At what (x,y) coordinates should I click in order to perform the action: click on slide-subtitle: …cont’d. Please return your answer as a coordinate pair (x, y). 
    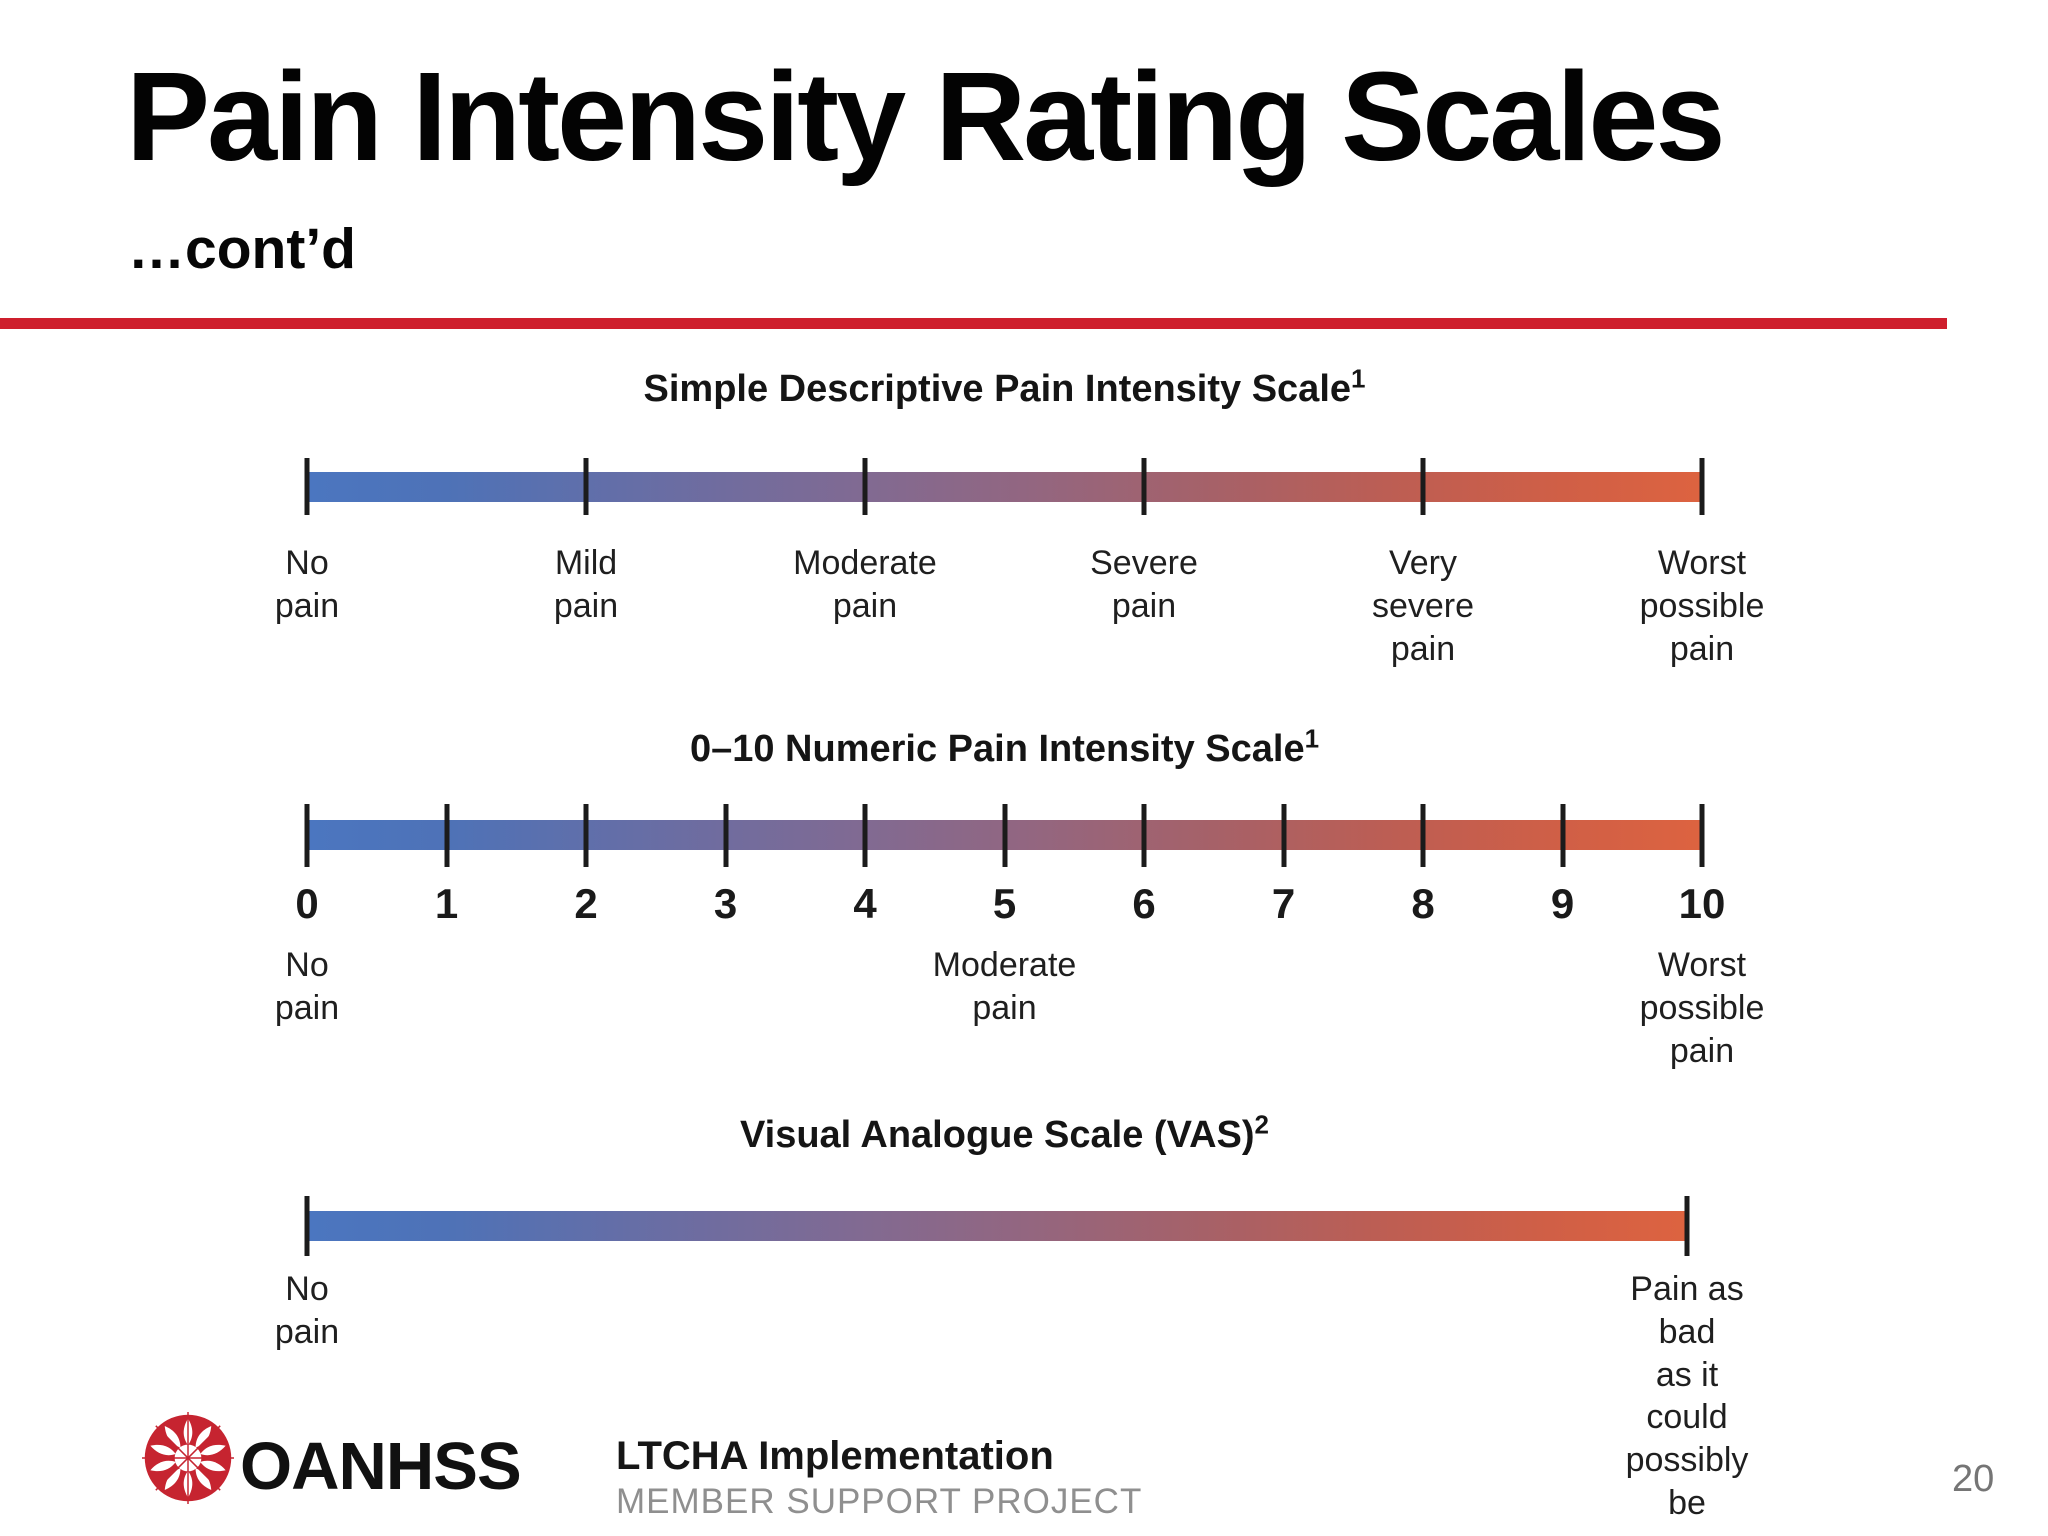
    Looking at the image, I should click on (242, 249).